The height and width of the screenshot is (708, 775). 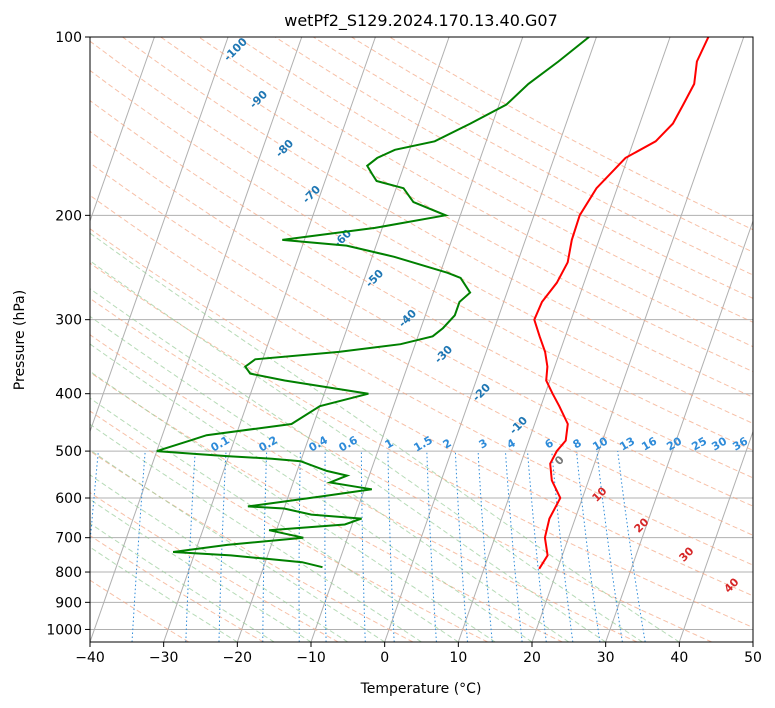 I want to click on x-tick-label: 0, so click(x=384, y=658).